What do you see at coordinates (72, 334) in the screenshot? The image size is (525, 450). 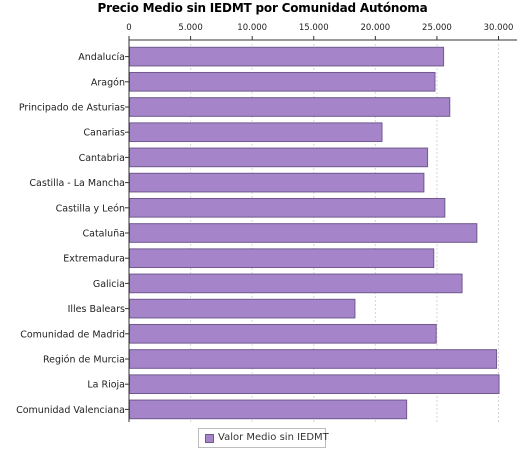 I see `category-label: Comunidad de Madrid` at bounding box center [72, 334].